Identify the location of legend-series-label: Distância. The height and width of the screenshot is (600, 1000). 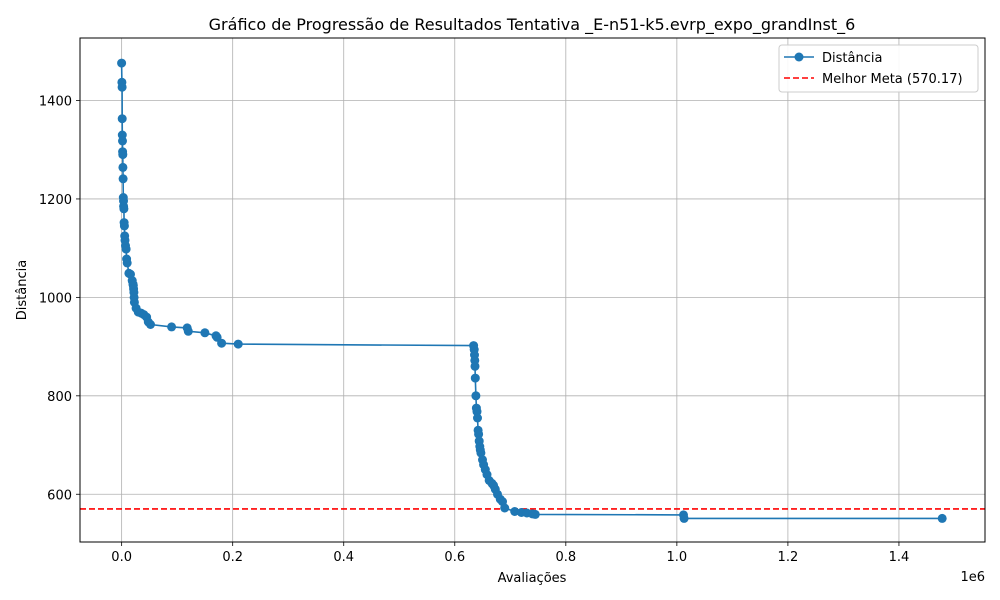
(852, 58).